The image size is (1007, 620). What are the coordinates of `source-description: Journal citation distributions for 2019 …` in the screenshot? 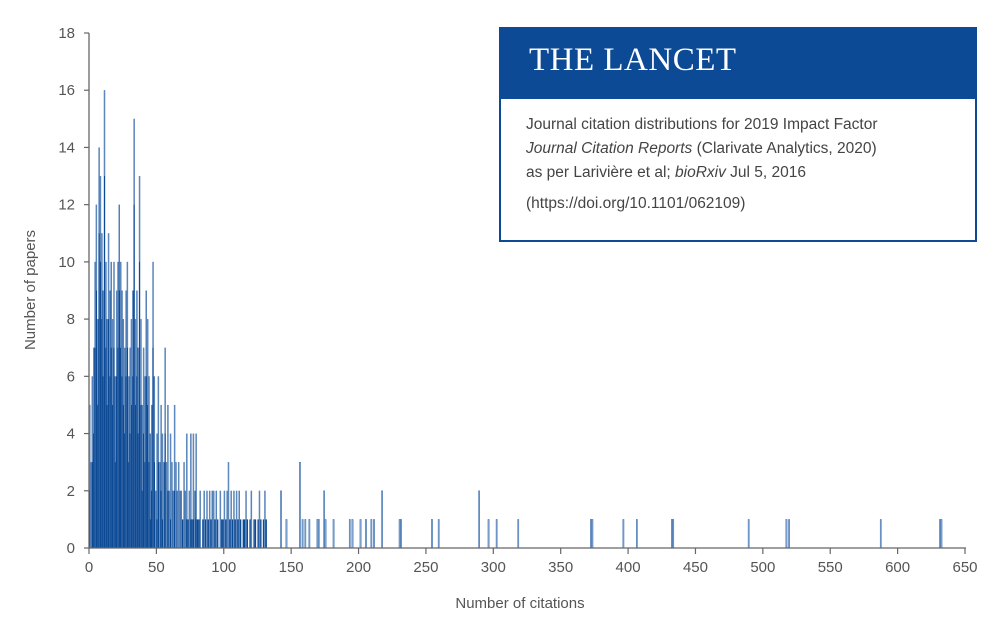 It's located at (738, 157).